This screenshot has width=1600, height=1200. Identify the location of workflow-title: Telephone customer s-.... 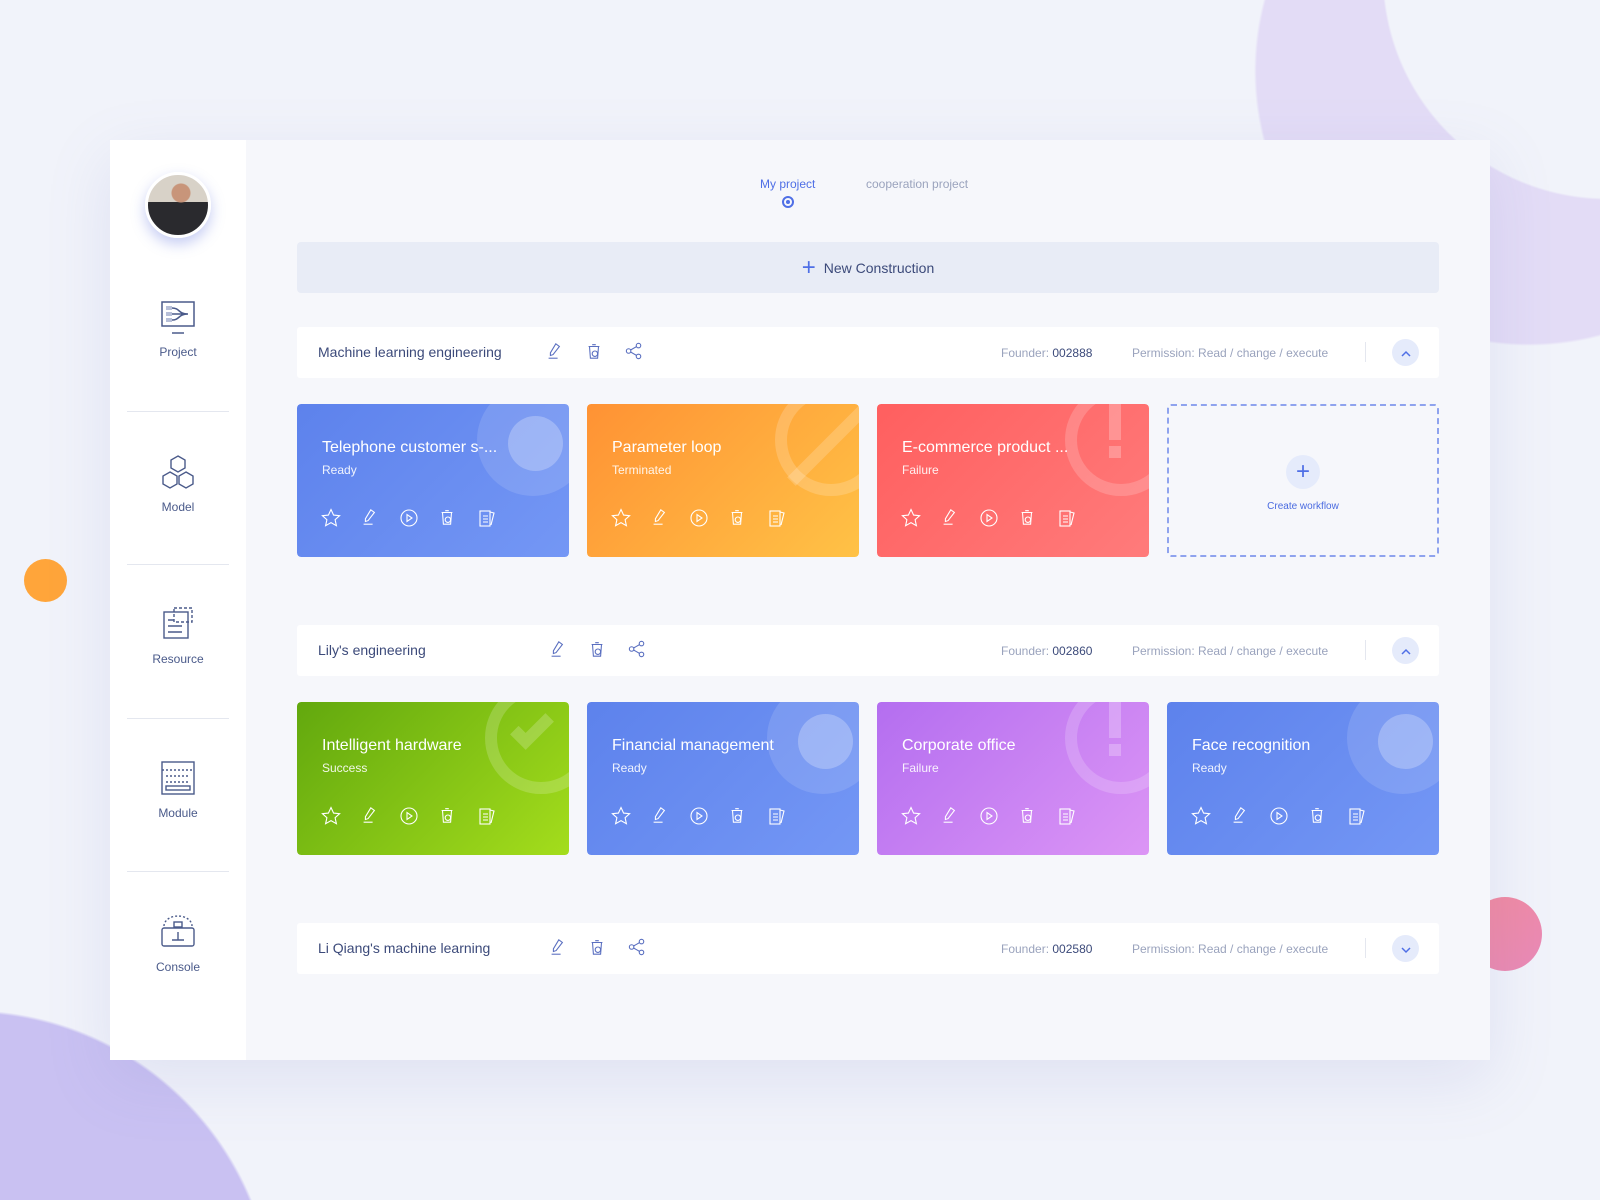
(410, 447).